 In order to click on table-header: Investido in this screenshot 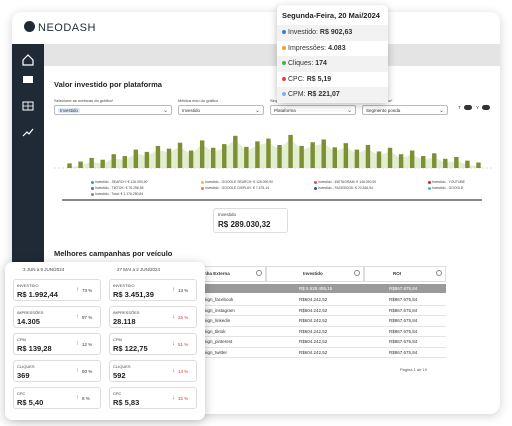, I will do `click(313, 273)`.